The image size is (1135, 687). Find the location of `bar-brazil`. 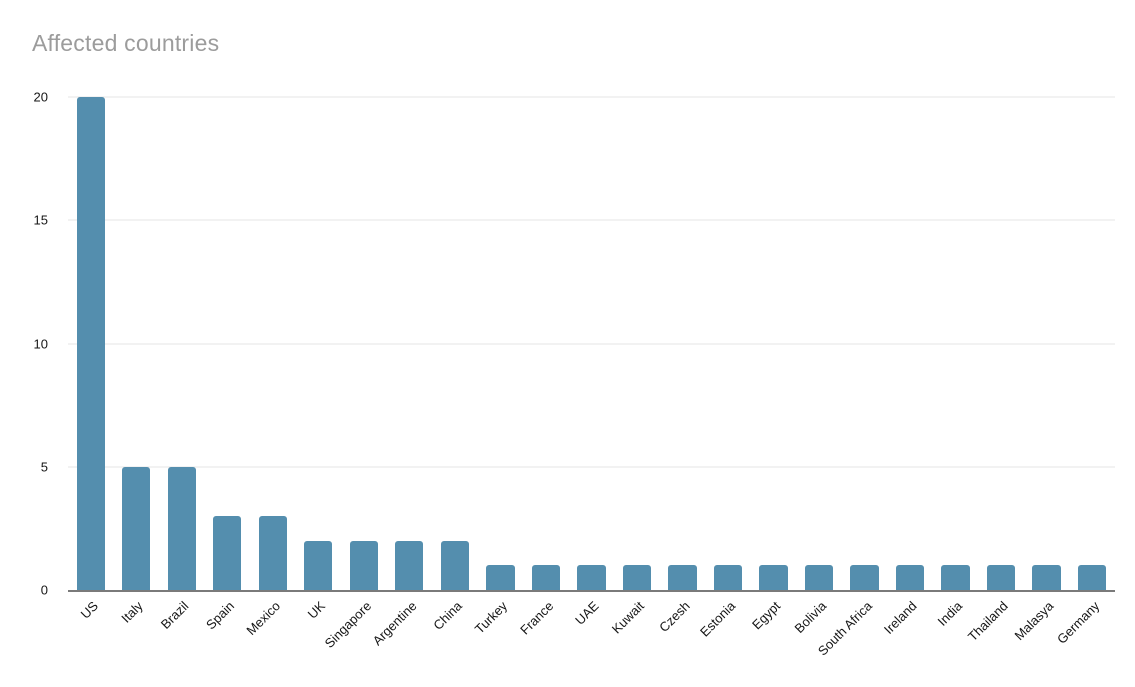

bar-brazil is located at coordinates (181, 528).